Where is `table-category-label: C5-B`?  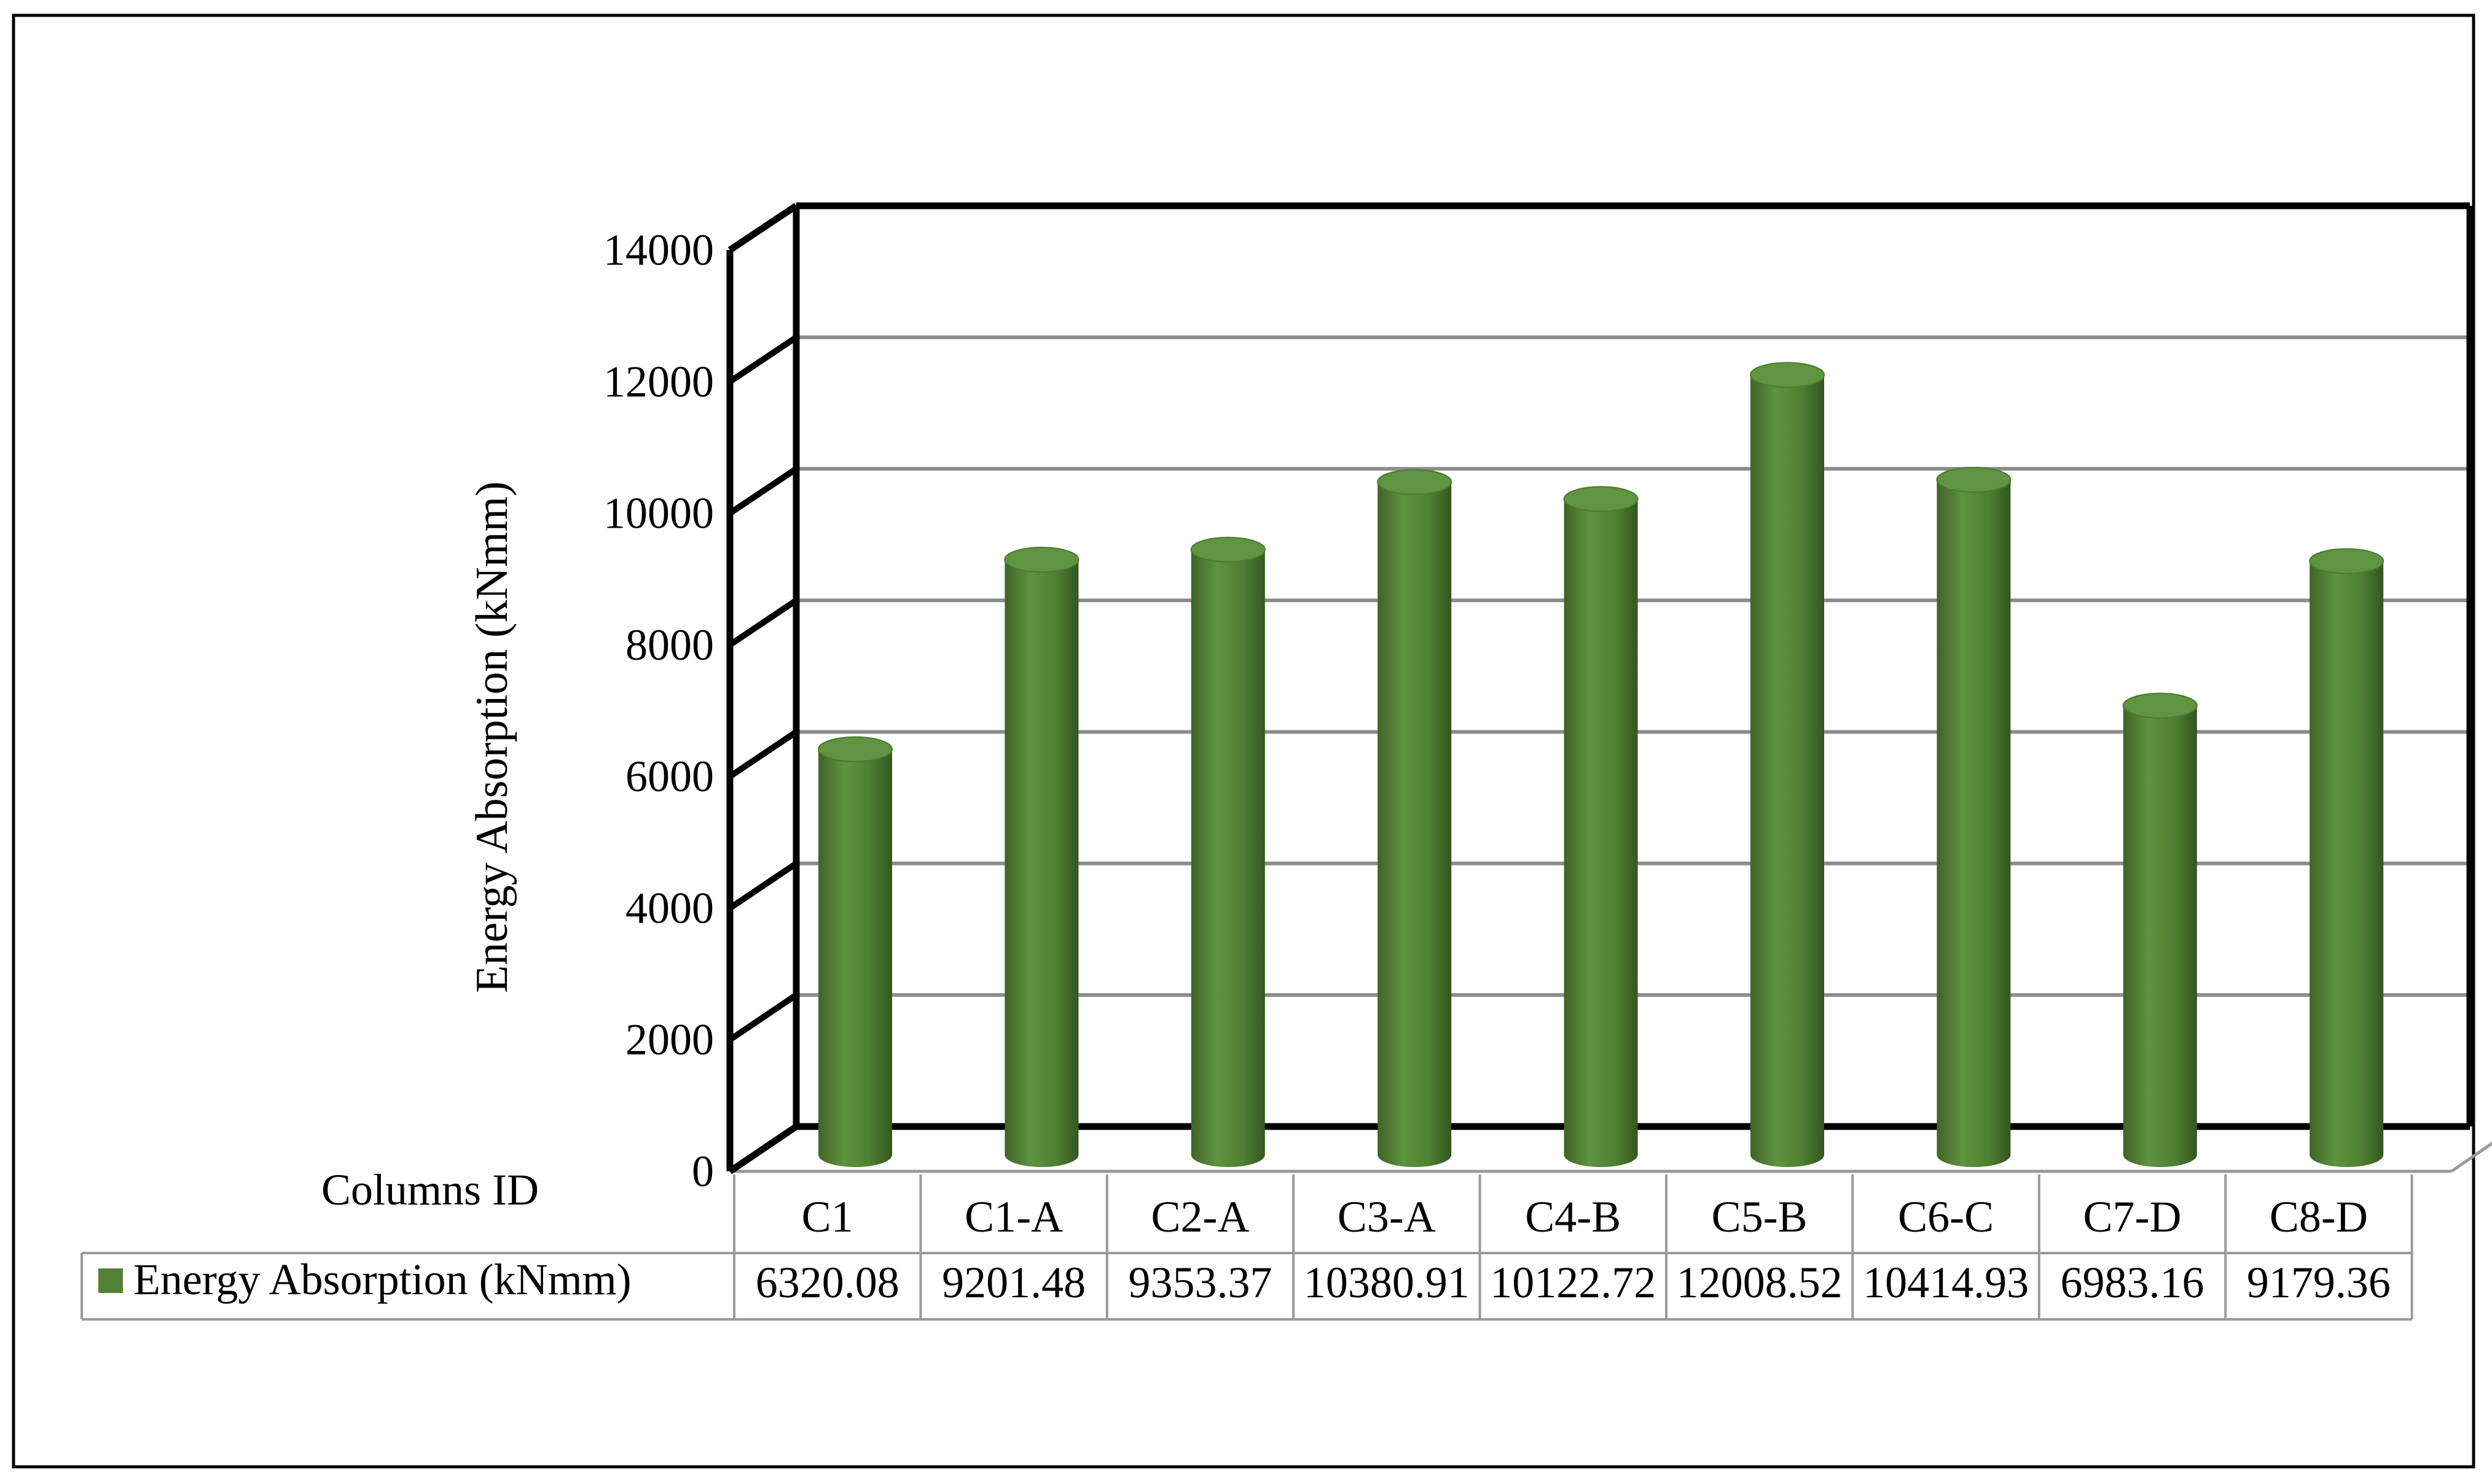 table-category-label: C5-B is located at coordinates (1760, 1216).